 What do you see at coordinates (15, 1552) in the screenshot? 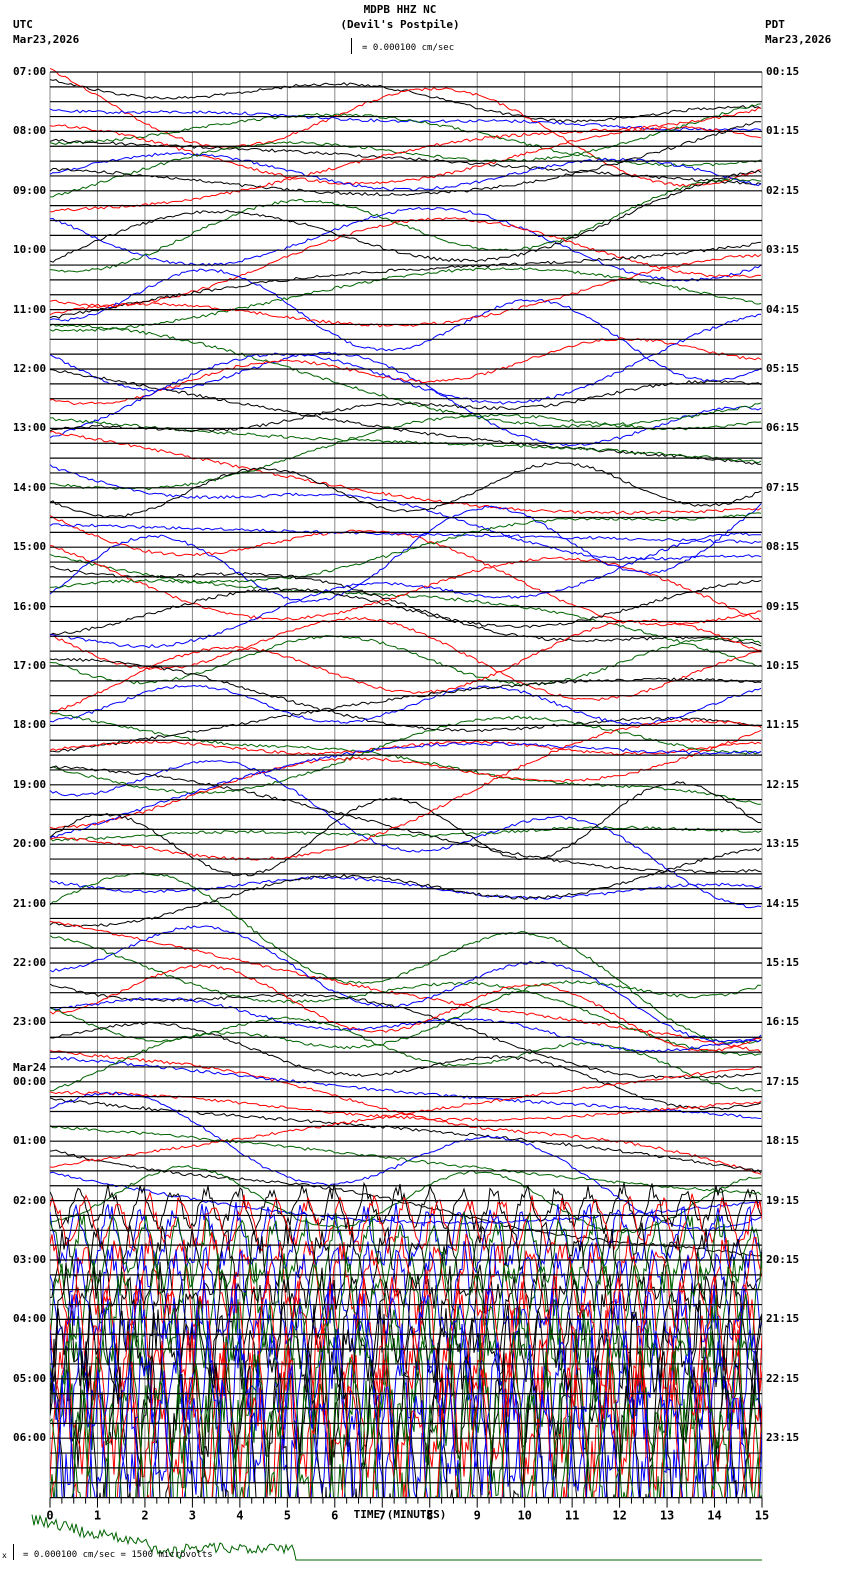
I see `footer-scale-bar-icon` at bounding box center [15, 1552].